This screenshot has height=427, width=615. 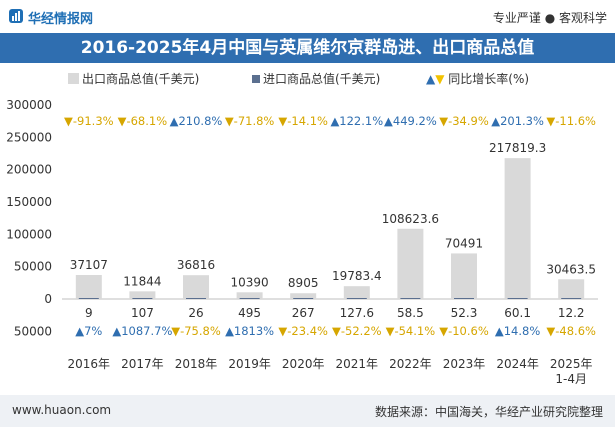 I want to click on legend-export-swatch, so click(x=73, y=78).